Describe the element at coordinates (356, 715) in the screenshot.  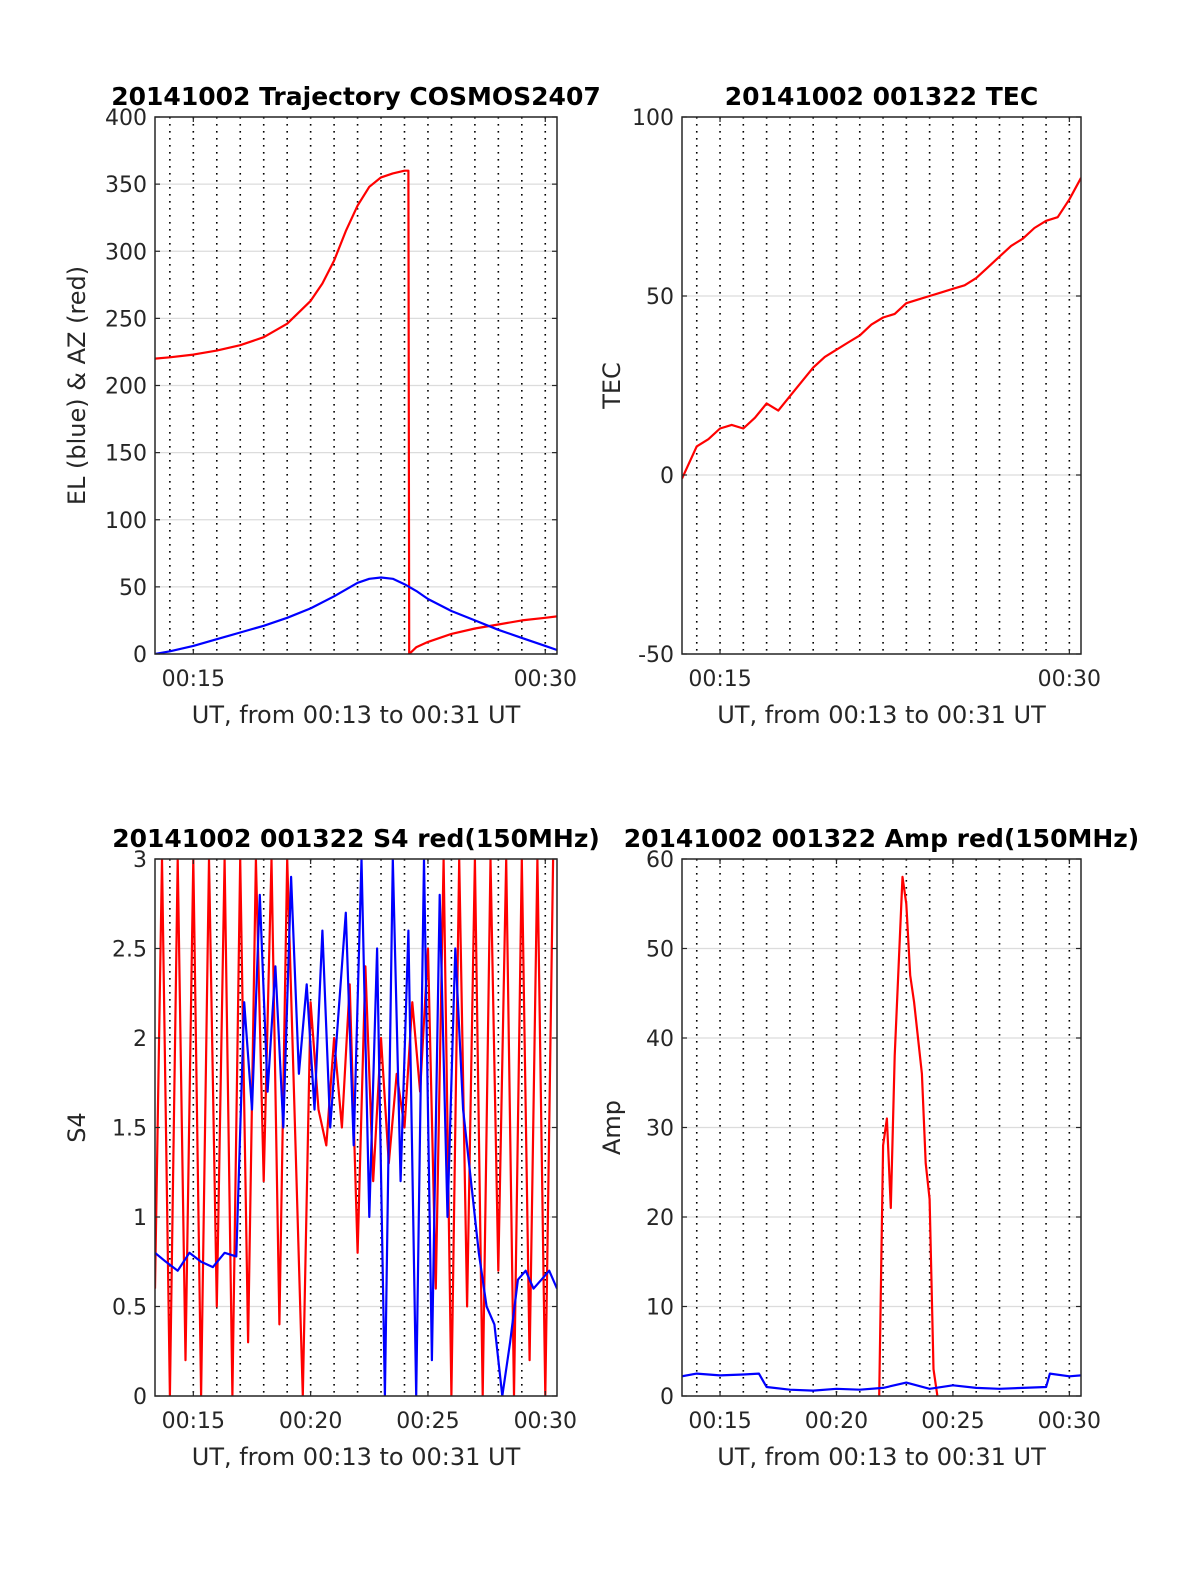
I see `trajectory-x-axis-label: UT, from 00:13 to 00:31 UT` at that location.